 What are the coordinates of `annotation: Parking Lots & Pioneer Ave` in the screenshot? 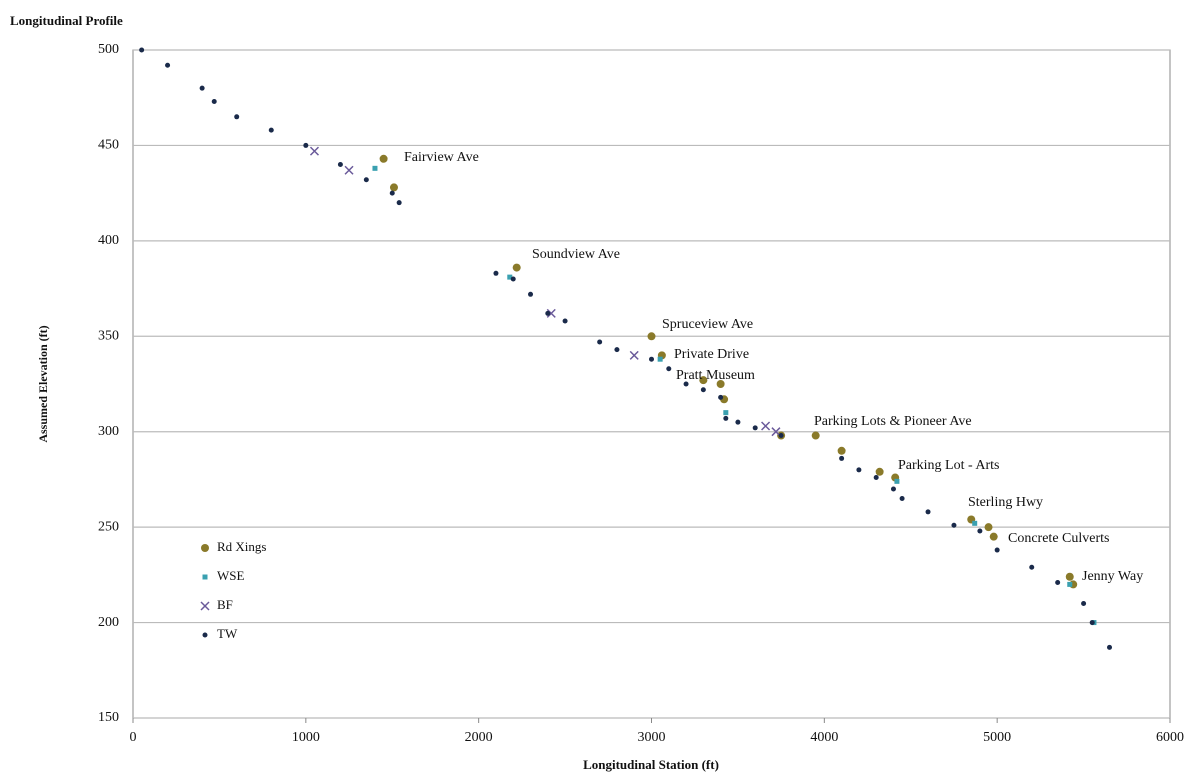 It's located at (893, 421).